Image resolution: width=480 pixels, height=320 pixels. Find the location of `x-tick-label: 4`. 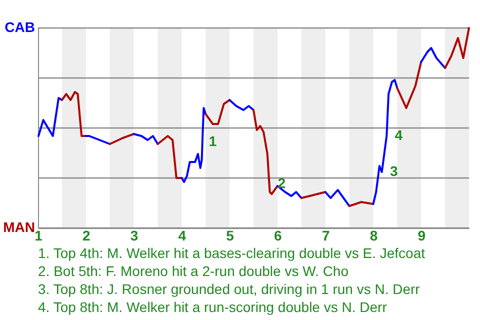

x-tick-label: 4 is located at coordinates (182, 236).